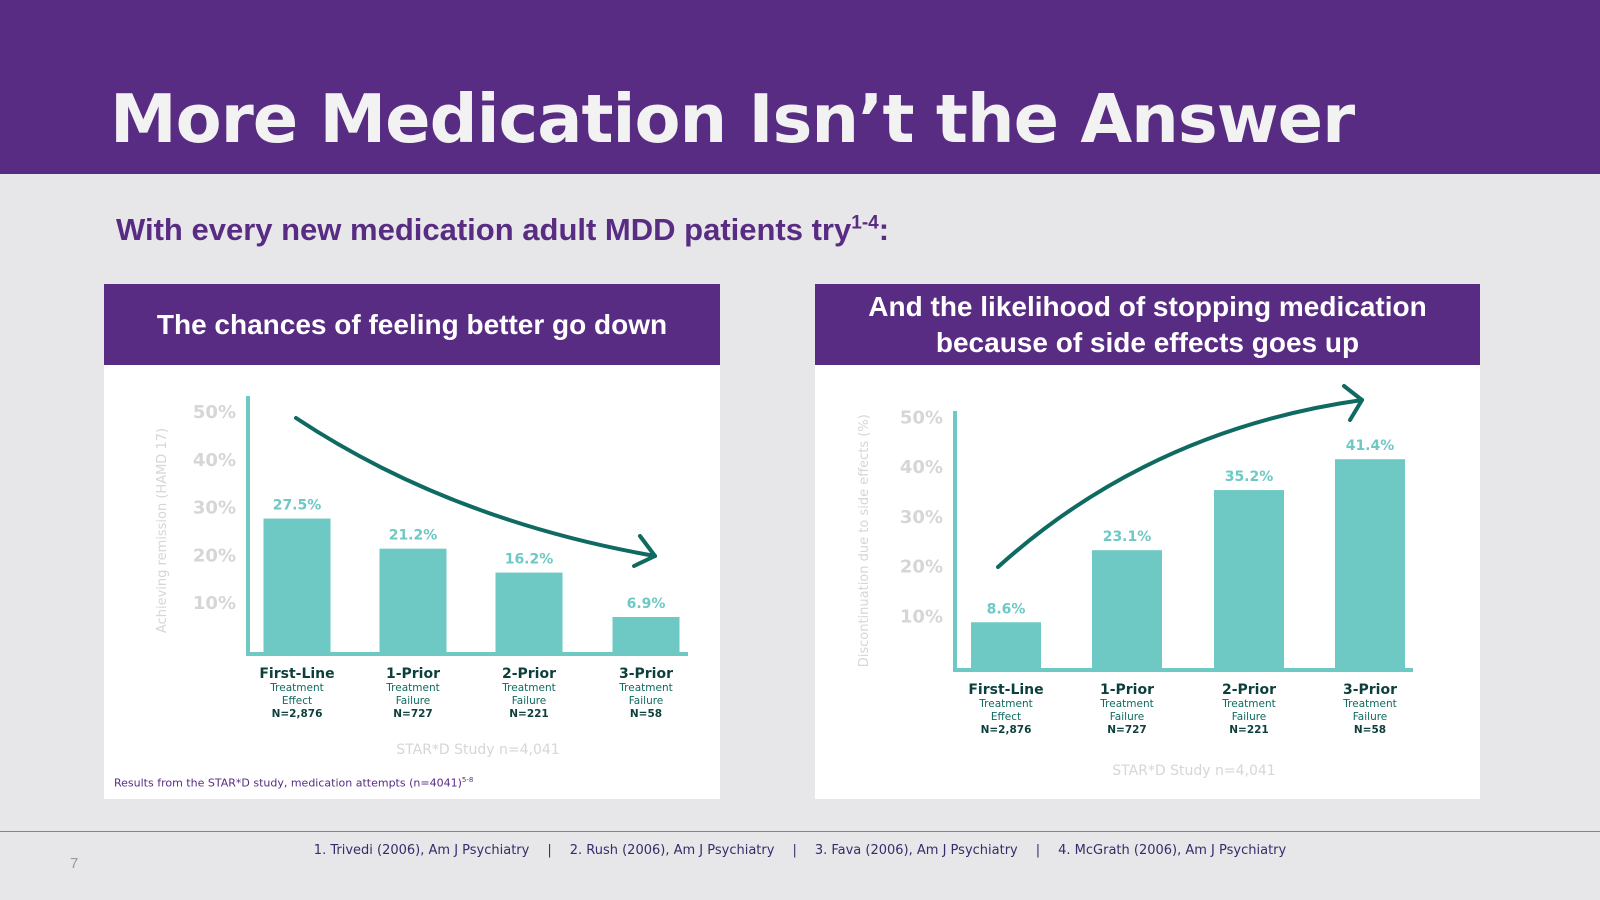  I want to click on data-label: 27.5%, so click(297, 506).